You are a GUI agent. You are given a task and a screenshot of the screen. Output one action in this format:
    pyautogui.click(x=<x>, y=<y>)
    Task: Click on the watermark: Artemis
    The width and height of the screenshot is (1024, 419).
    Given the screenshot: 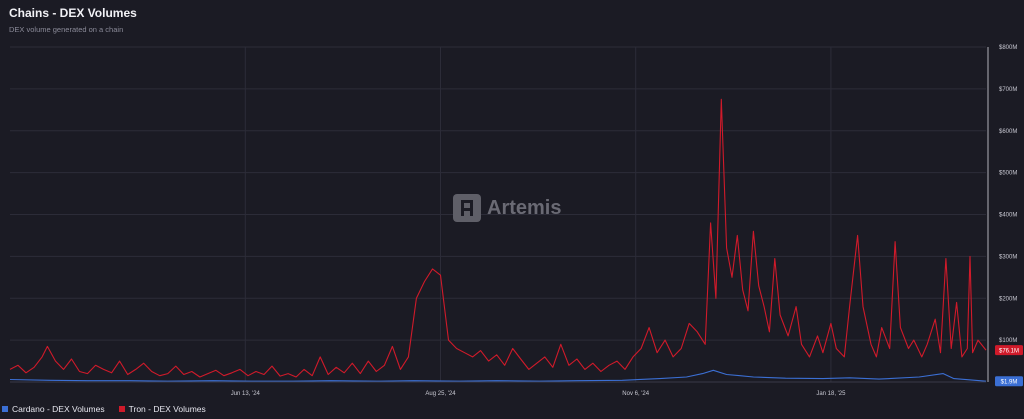 What is the action you would take?
    pyautogui.click(x=507, y=208)
    